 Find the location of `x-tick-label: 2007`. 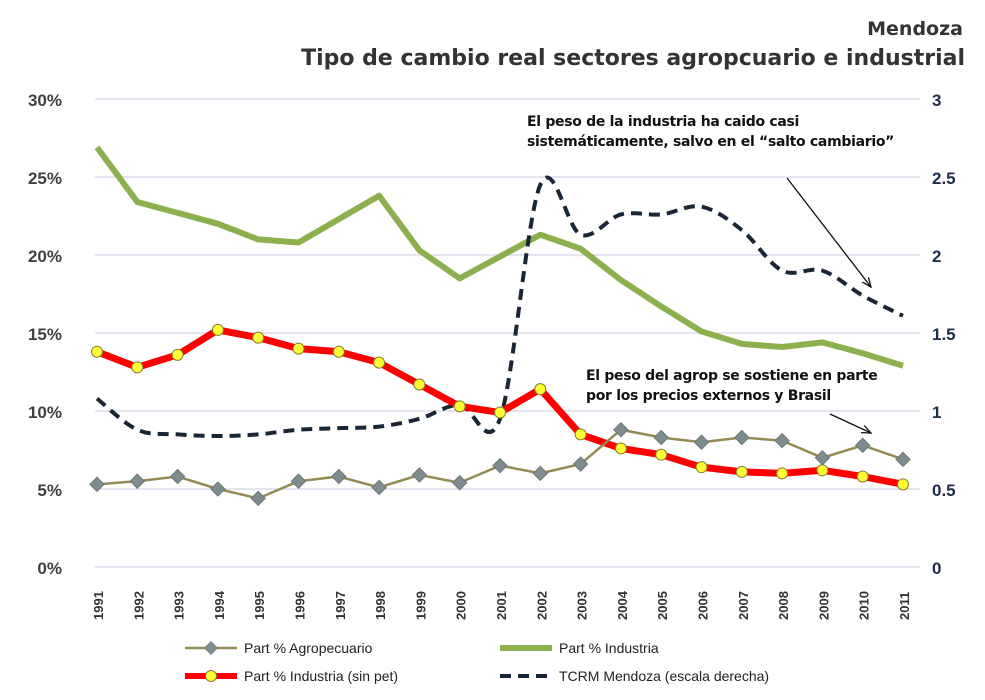

x-tick-label: 2007 is located at coordinates (743, 605).